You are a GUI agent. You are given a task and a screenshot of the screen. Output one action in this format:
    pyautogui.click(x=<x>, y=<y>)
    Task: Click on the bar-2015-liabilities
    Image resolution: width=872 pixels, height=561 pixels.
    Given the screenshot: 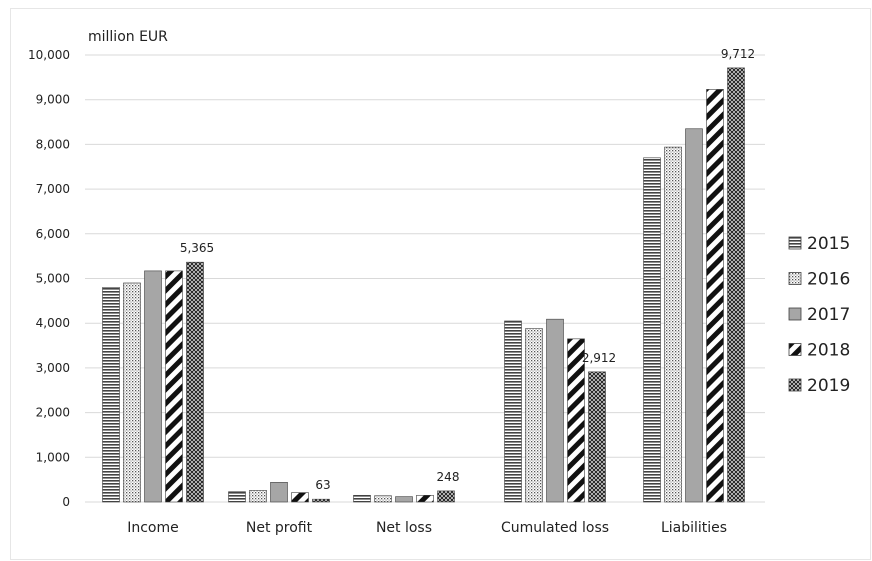 What is the action you would take?
    pyautogui.click(x=652, y=330)
    